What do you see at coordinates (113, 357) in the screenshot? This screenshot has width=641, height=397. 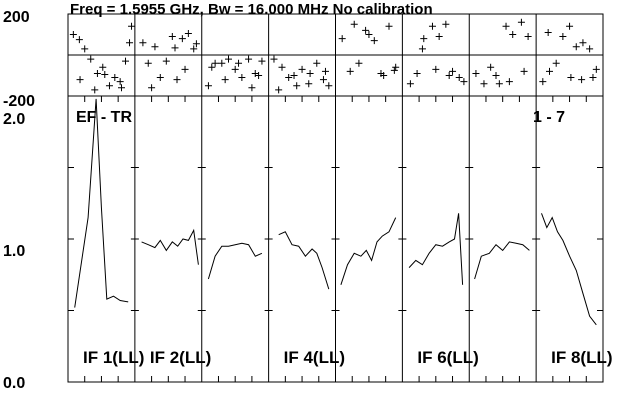 I see `if-label: IF 1(LL)` at bounding box center [113, 357].